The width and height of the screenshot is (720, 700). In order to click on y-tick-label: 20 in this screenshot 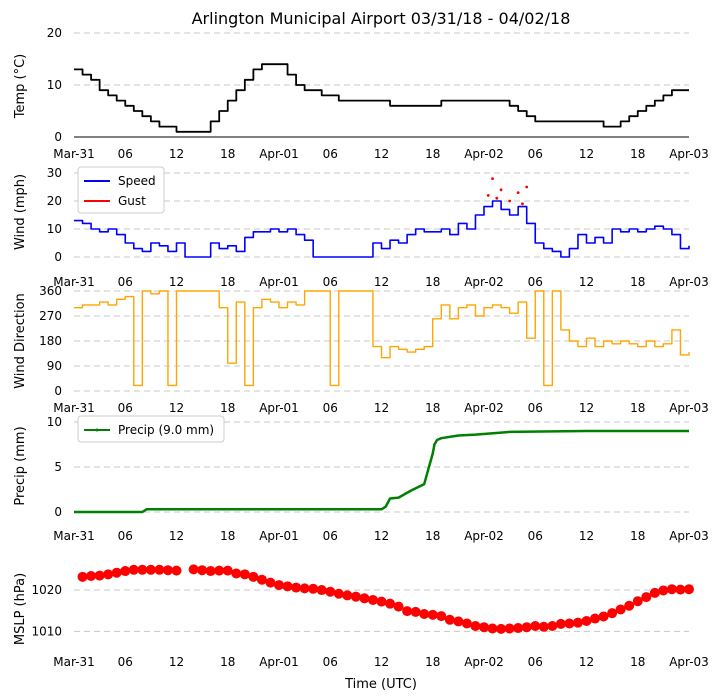, I will do `click(54, 201)`.